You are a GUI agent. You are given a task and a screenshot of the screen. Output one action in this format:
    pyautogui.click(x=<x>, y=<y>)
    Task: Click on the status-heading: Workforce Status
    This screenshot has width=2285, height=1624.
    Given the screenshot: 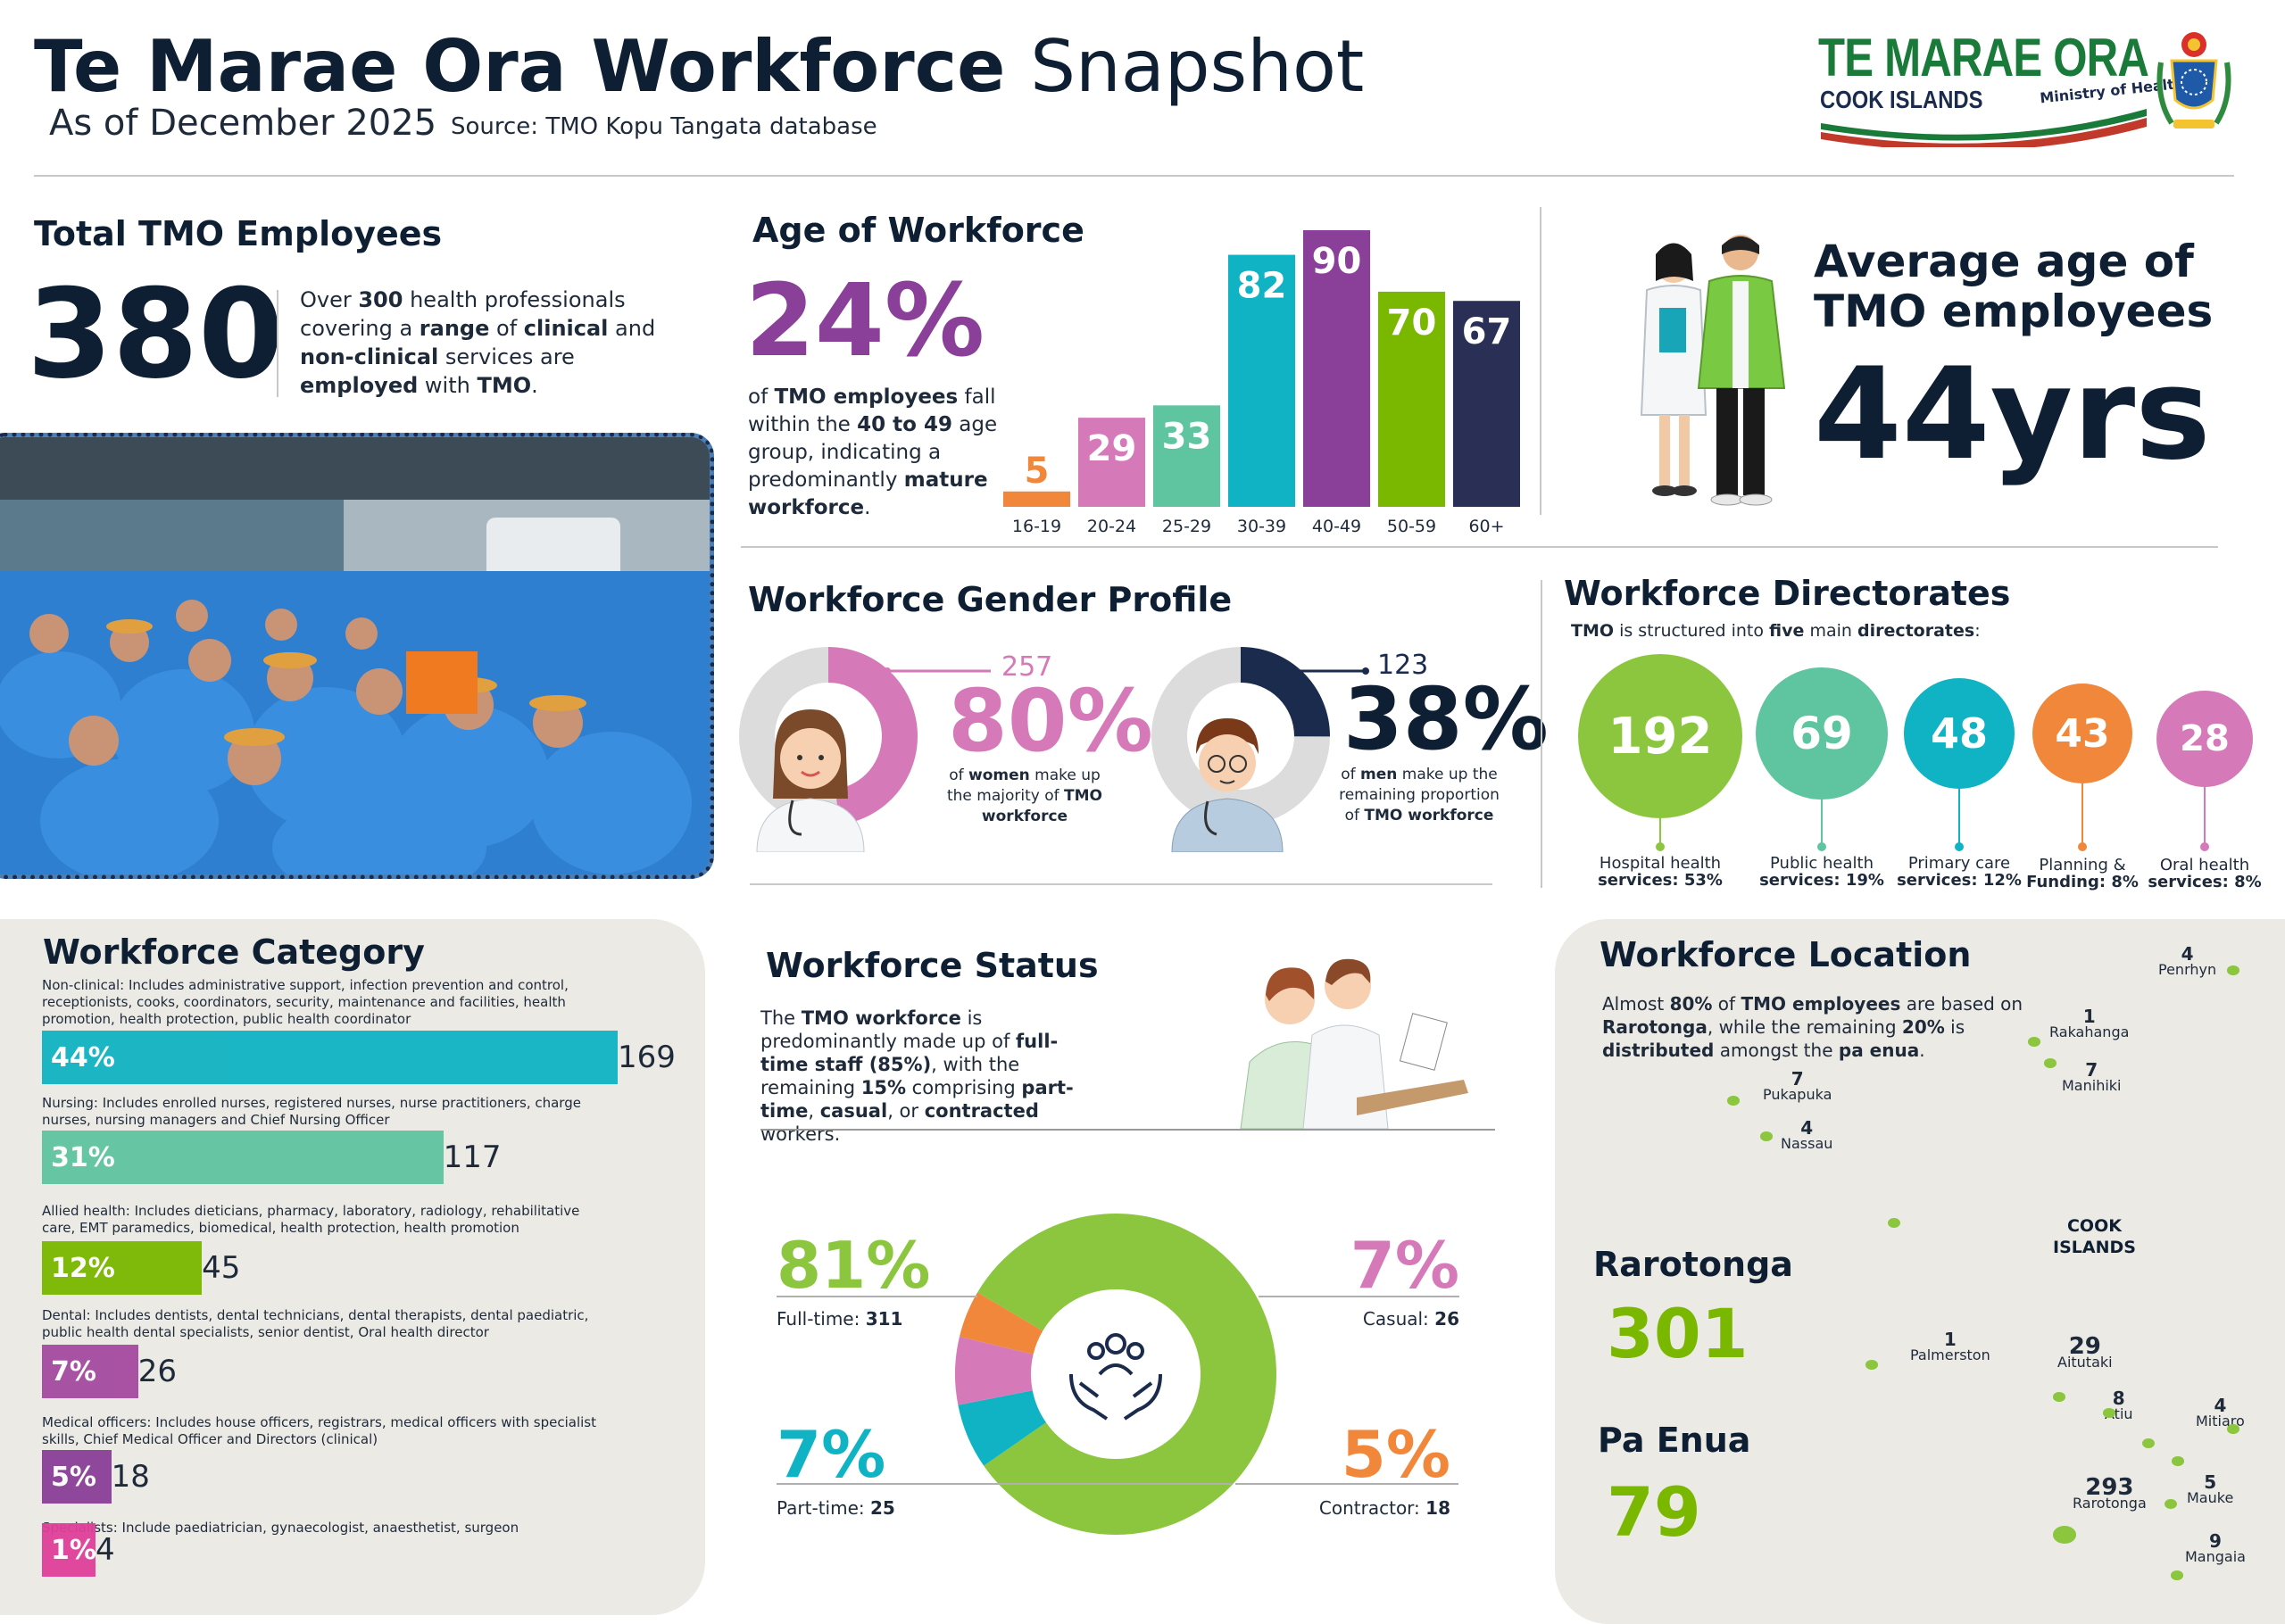 What is the action you would take?
    pyautogui.click(x=932, y=965)
    